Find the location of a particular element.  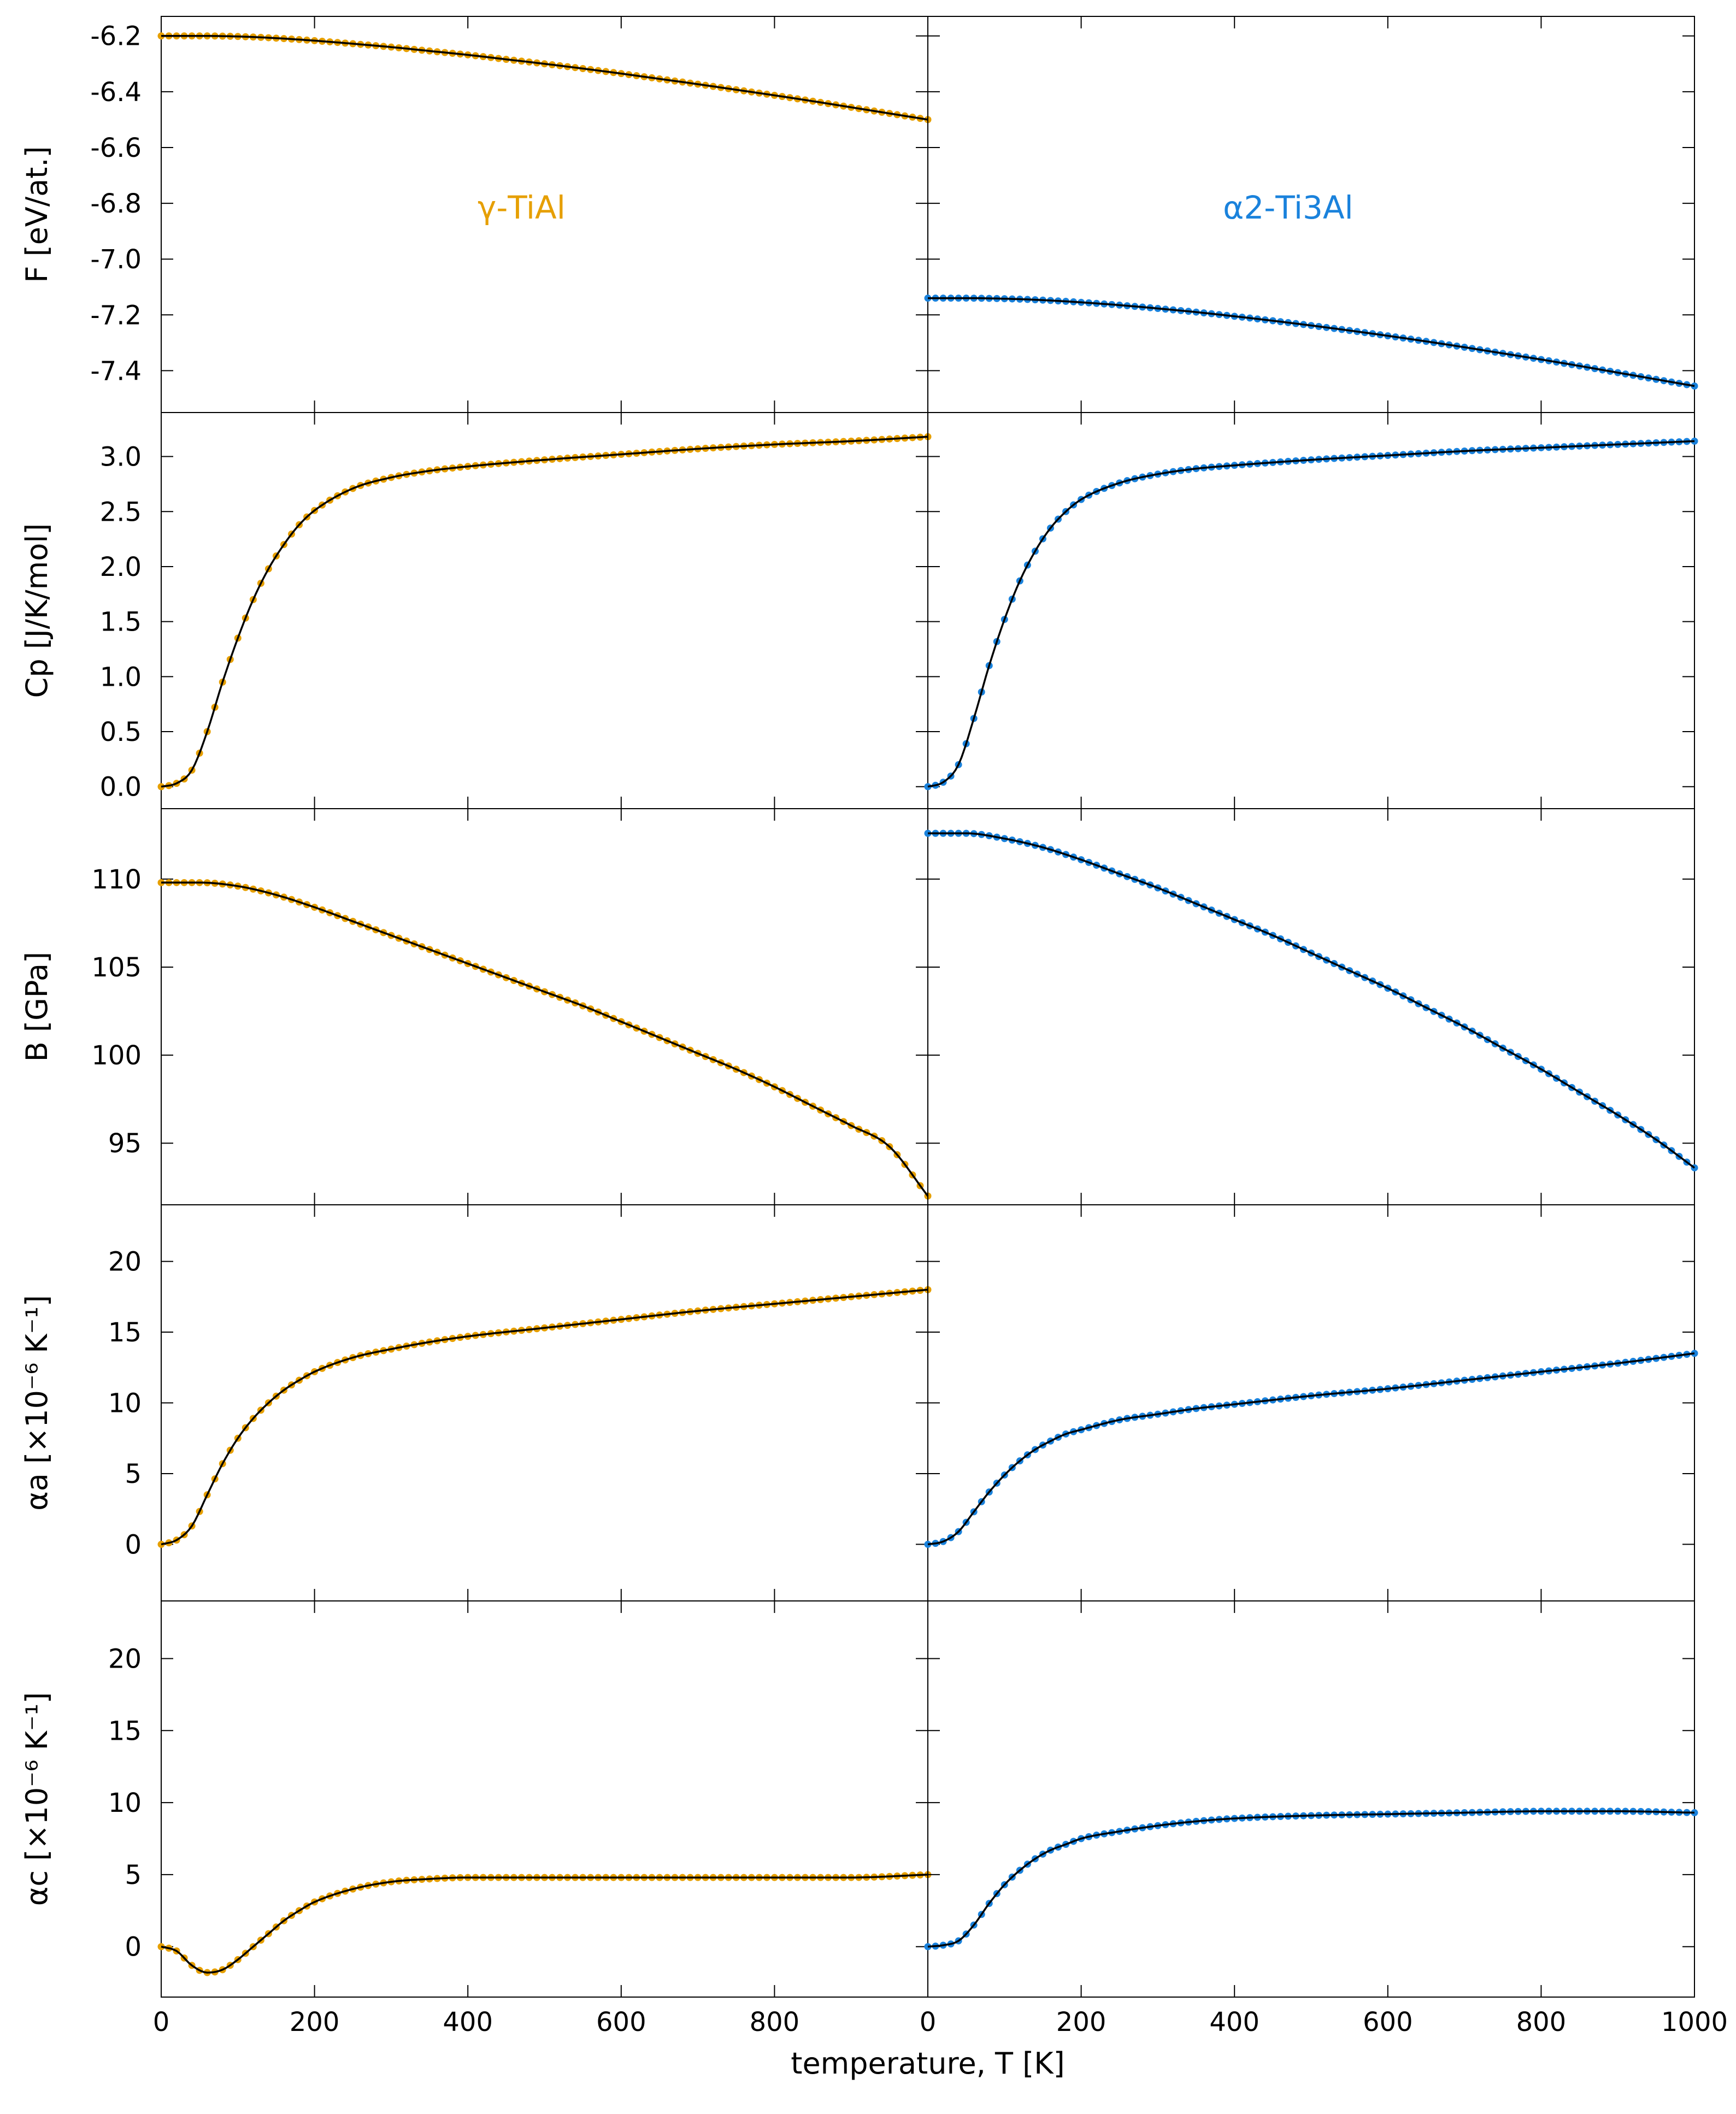

y-tick-label: 0.5 is located at coordinates (121, 732).